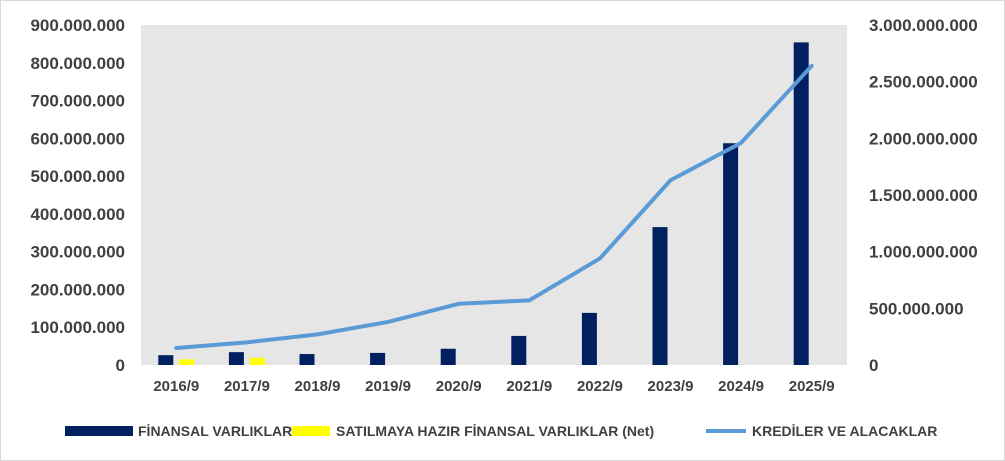  I want to click on left-tick-label: 200.000.000, so click(77, 289).